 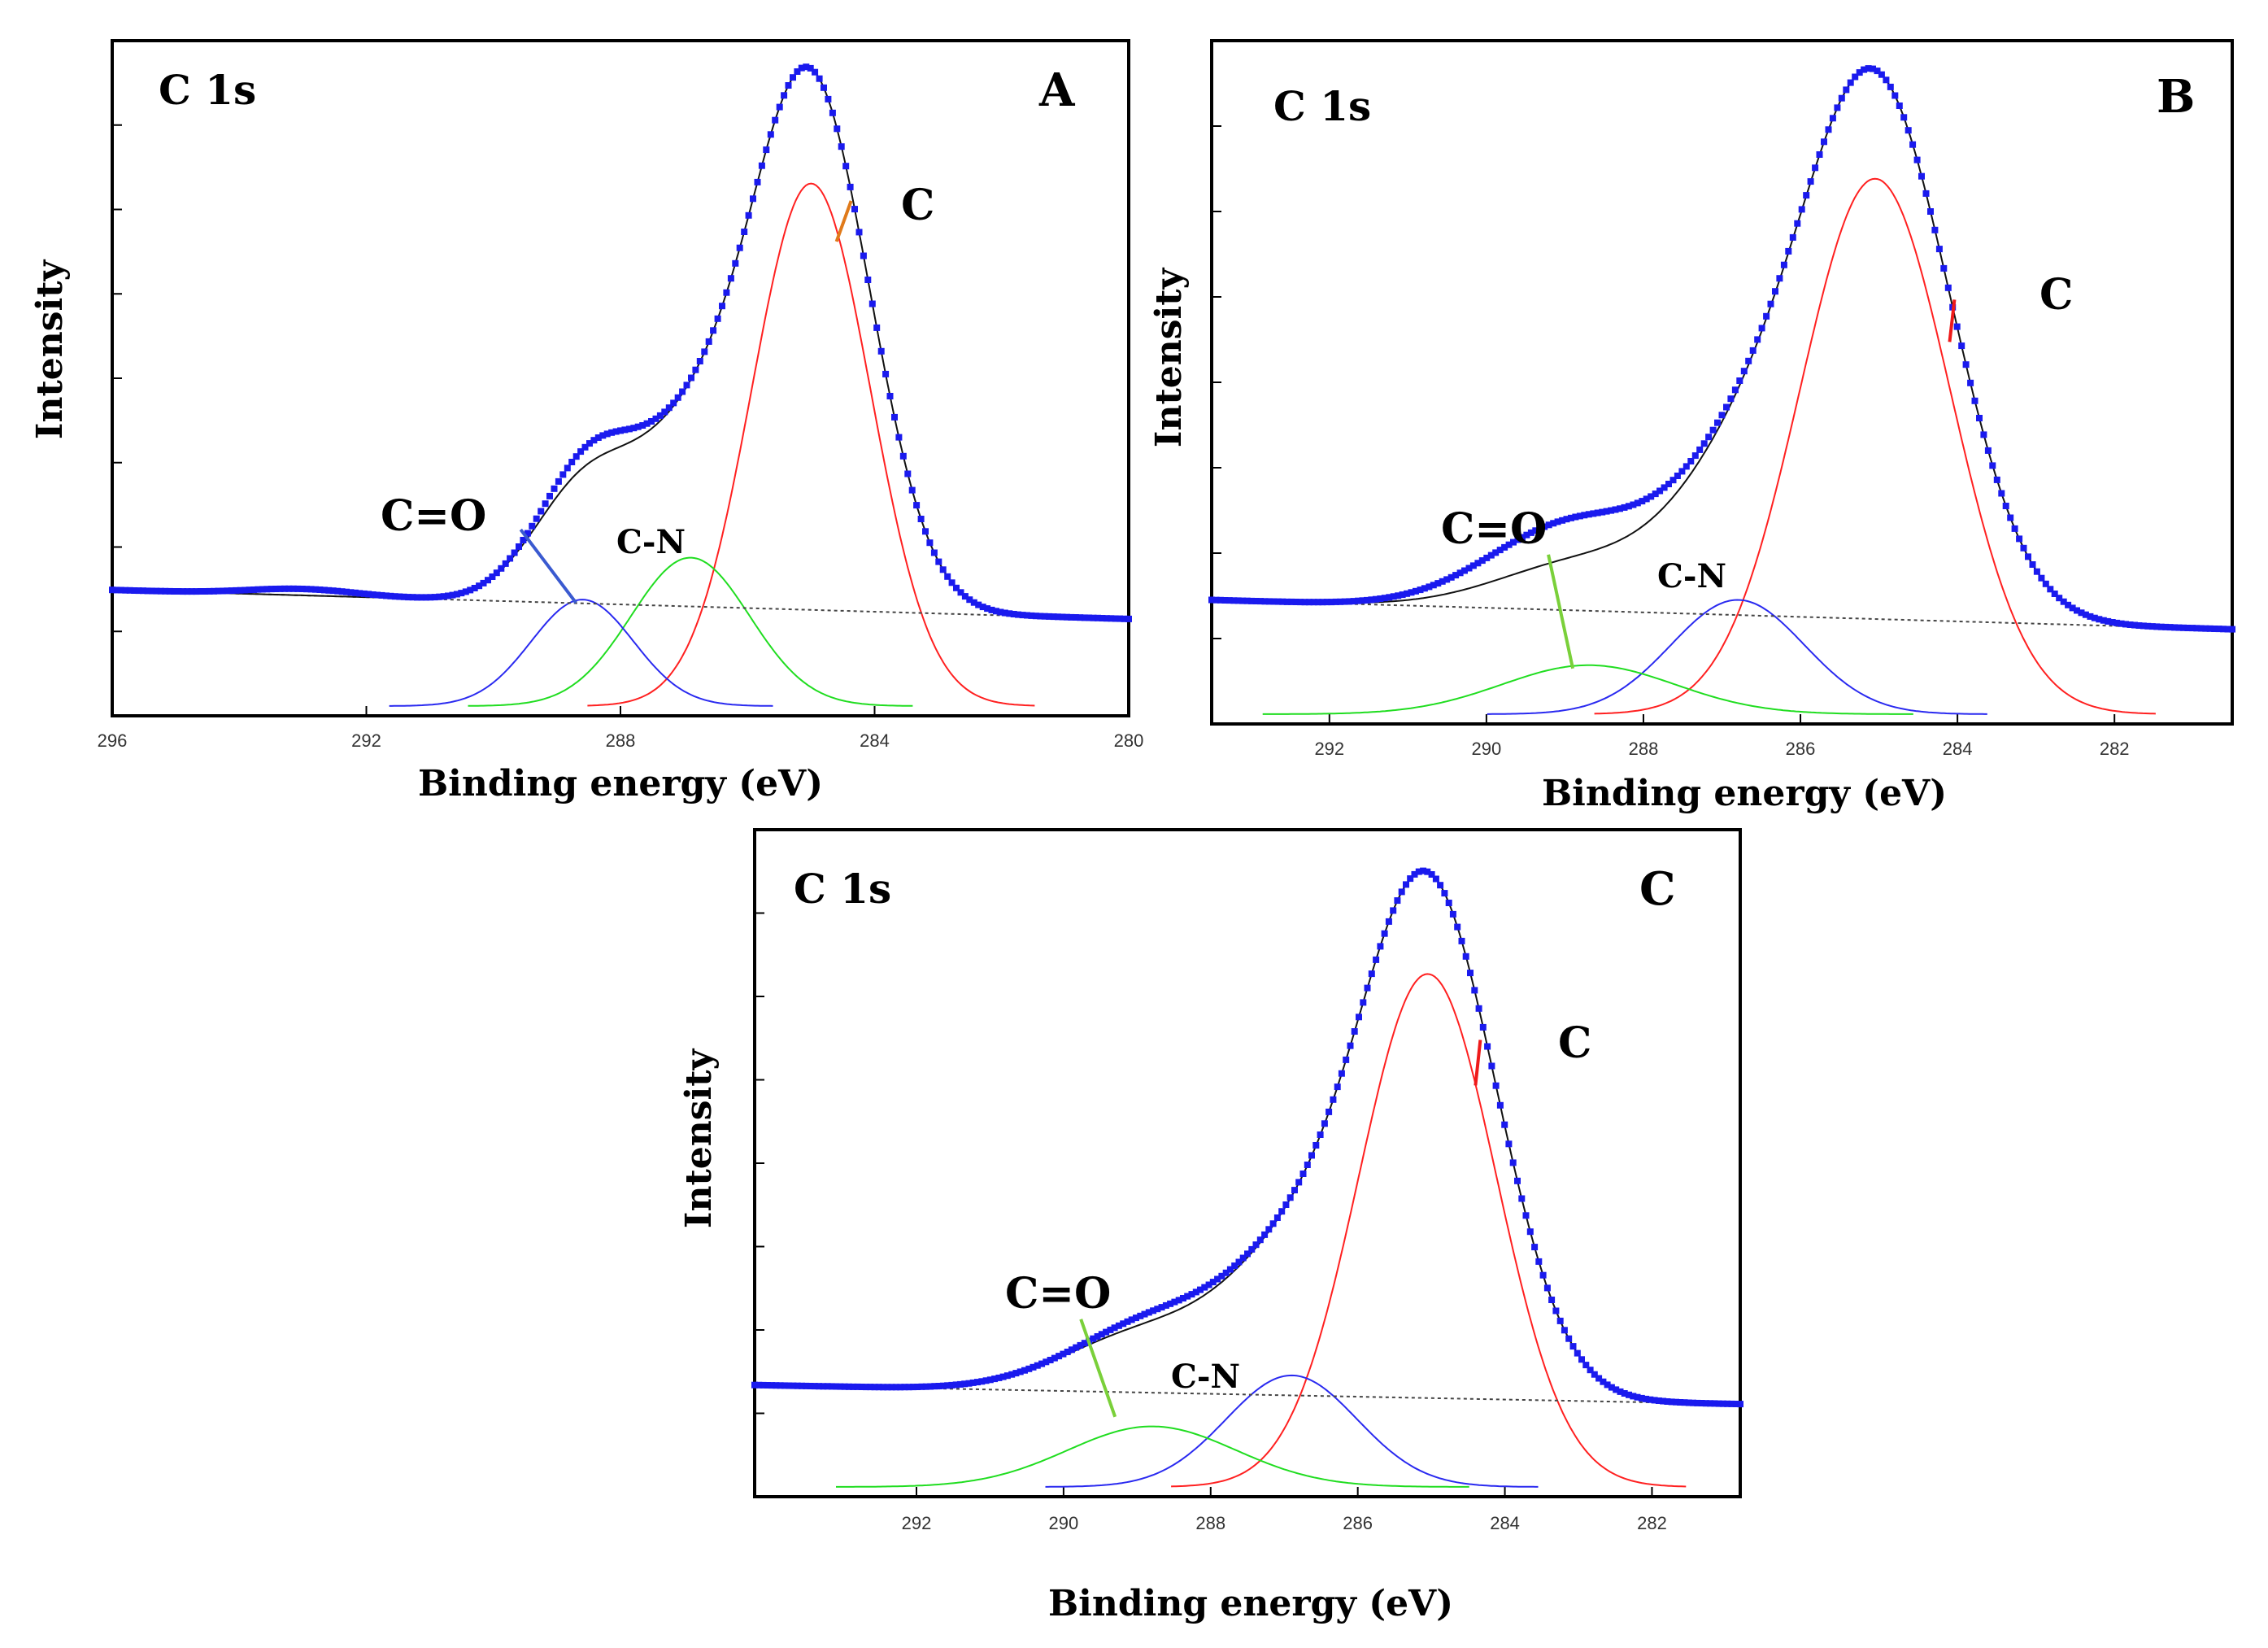 I want to click on annotation-pointer-line, so click(x=1952, y=321).